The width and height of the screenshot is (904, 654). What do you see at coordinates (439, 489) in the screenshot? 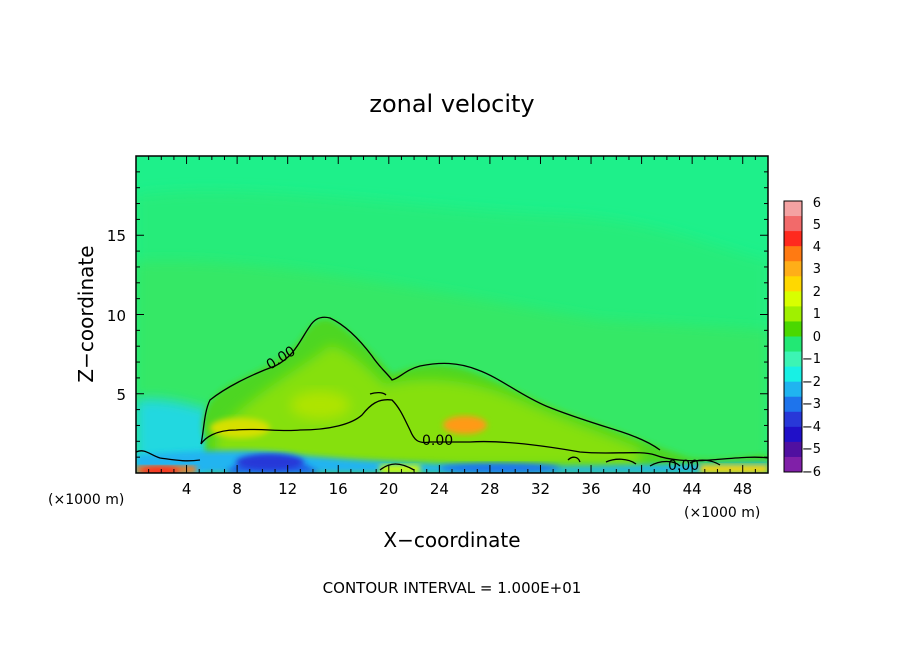
I see `x-tick-label: 24` at bounding box center [439, 489].